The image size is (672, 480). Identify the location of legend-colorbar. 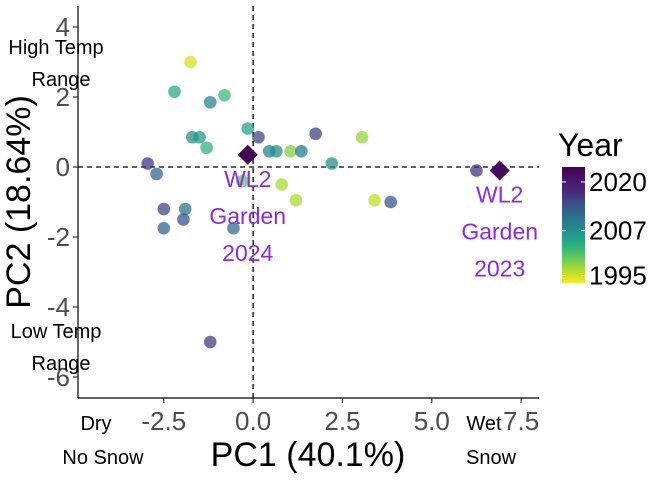
(573, 225).